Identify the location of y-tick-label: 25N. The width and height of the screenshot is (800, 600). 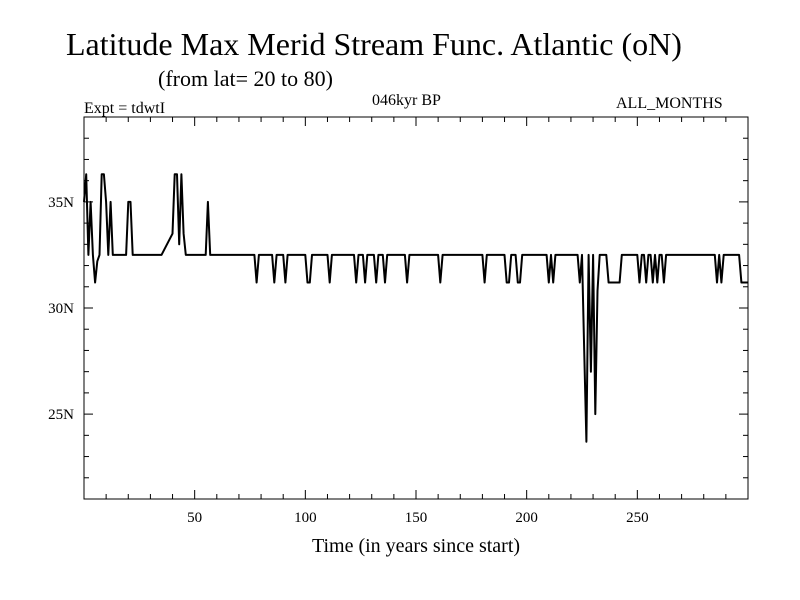
(61, 415).